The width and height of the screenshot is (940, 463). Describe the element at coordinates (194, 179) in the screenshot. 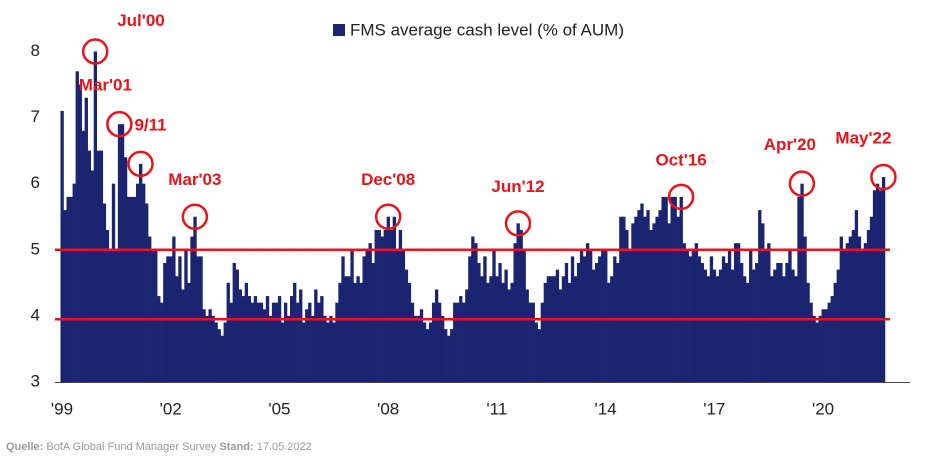

I see `annotation-label: Mar'03` at that location.